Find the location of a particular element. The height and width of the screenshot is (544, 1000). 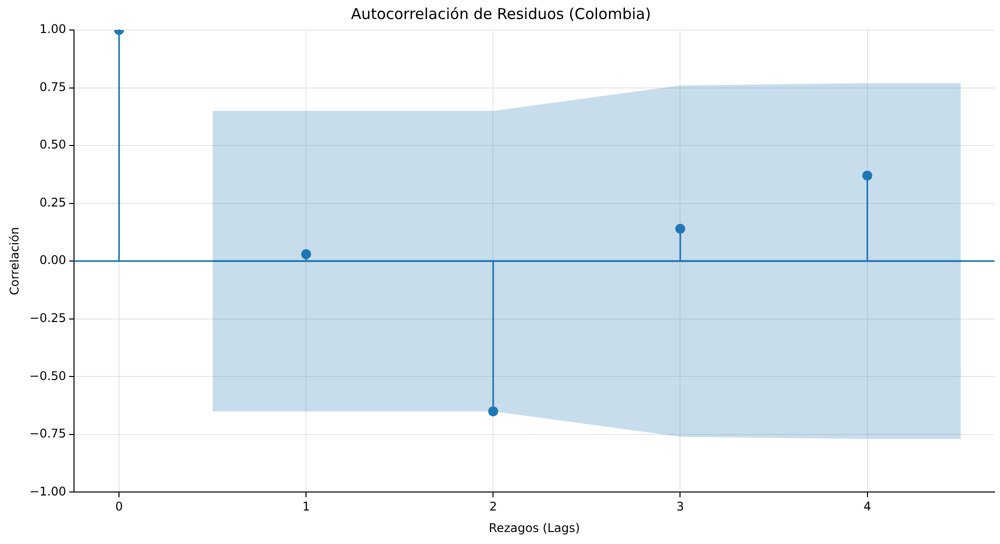

y-tick-label: −0.75 is located at coordinates (47, 433).